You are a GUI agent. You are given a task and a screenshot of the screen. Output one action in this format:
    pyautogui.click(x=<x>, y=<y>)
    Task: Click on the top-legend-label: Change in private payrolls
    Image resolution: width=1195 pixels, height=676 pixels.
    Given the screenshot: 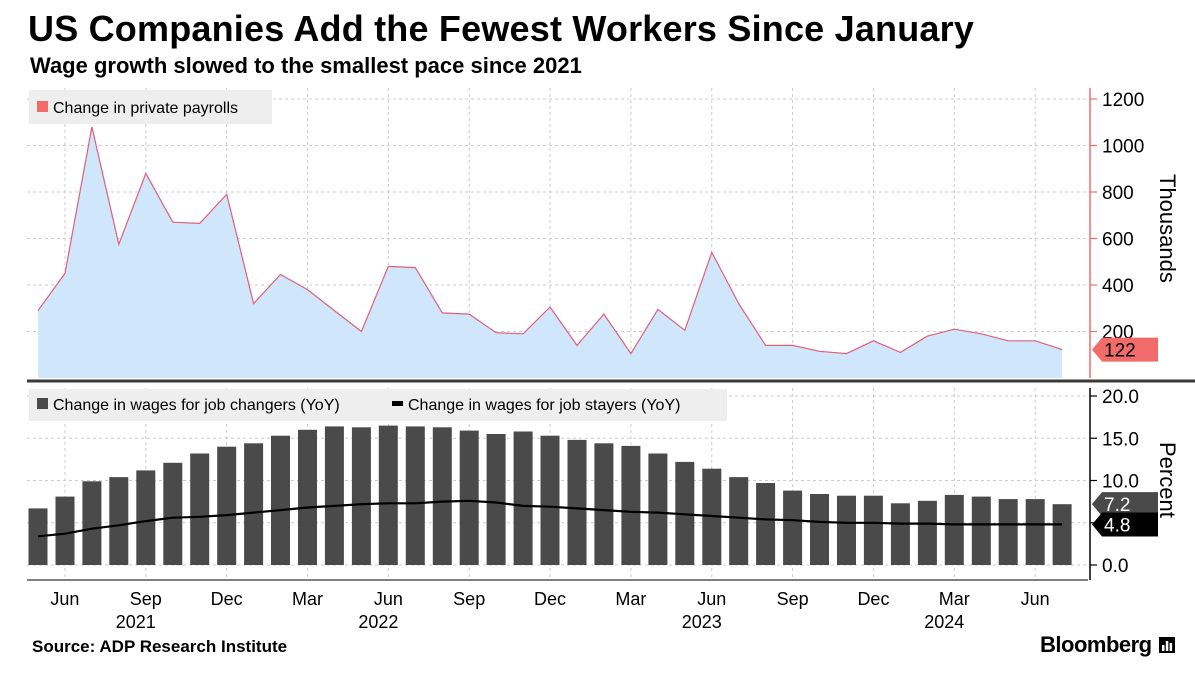 What is the action you would take?
    pyautogui.click(x=145, y=108)
    